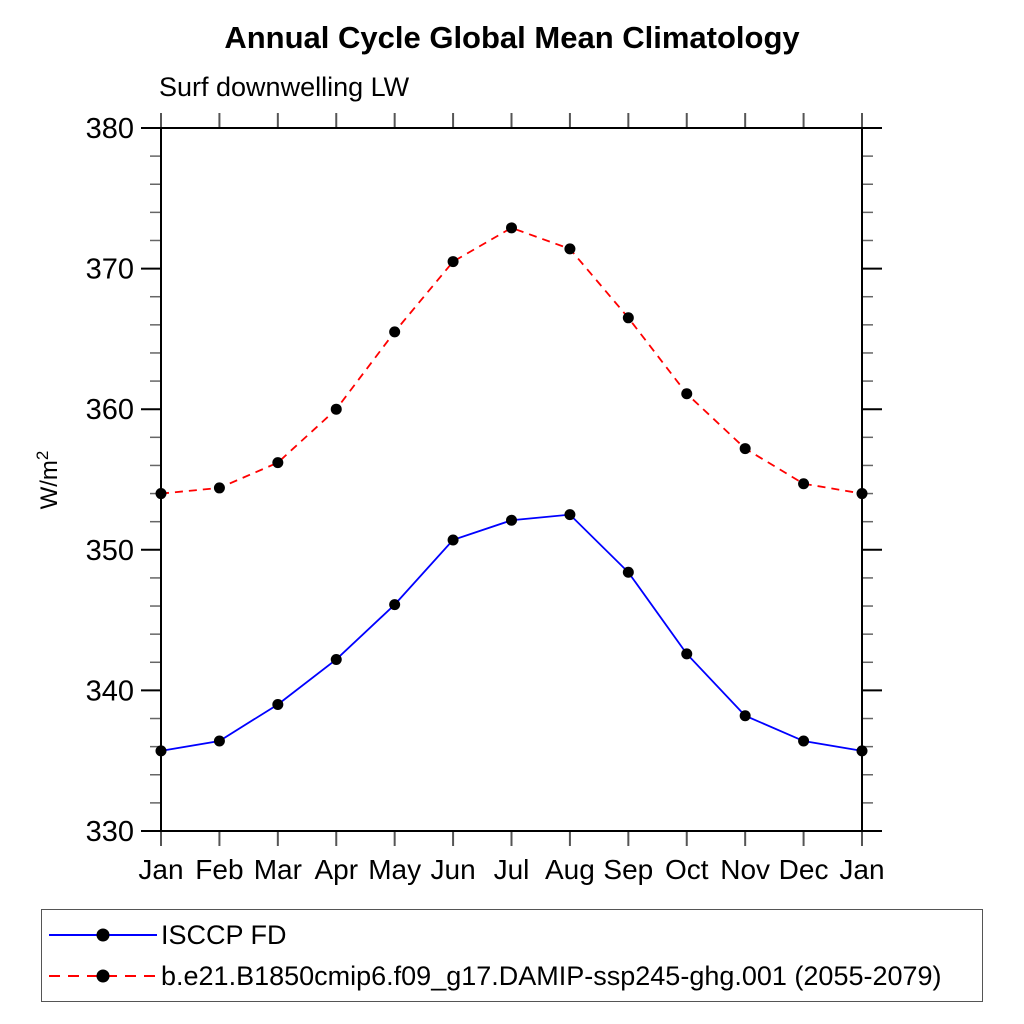  I want to click on legend-label: ISCCP FD, so click(224, 934).